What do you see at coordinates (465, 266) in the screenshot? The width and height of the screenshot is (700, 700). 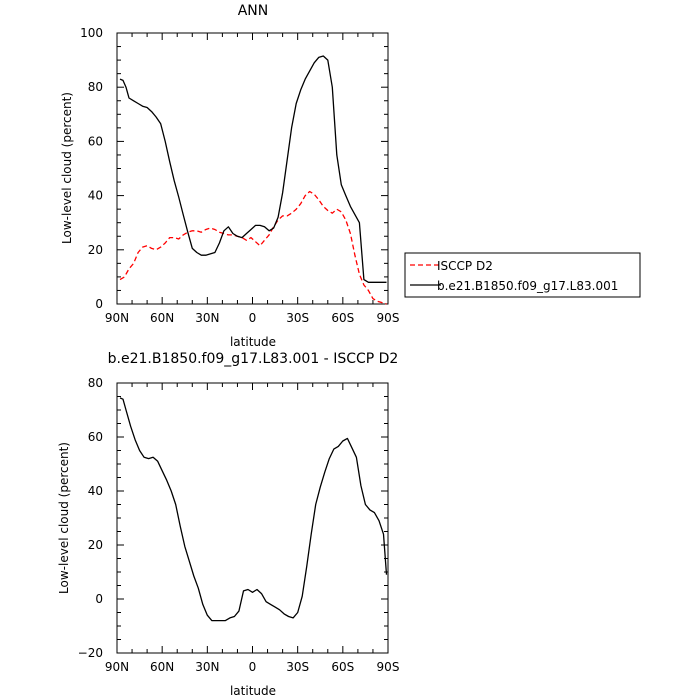 I see `legend-label-isccp: ISCCP D2` at bounding box center [465, 266].